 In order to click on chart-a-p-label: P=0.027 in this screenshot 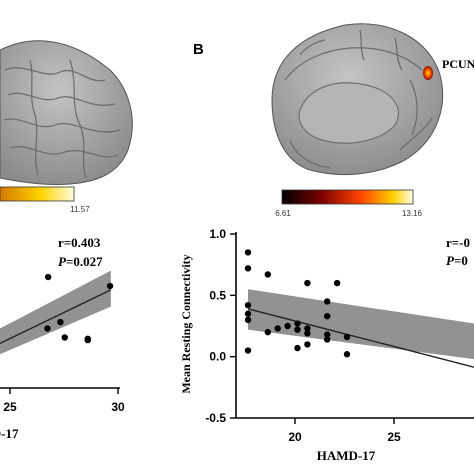, I will do `click(80, 261)`.